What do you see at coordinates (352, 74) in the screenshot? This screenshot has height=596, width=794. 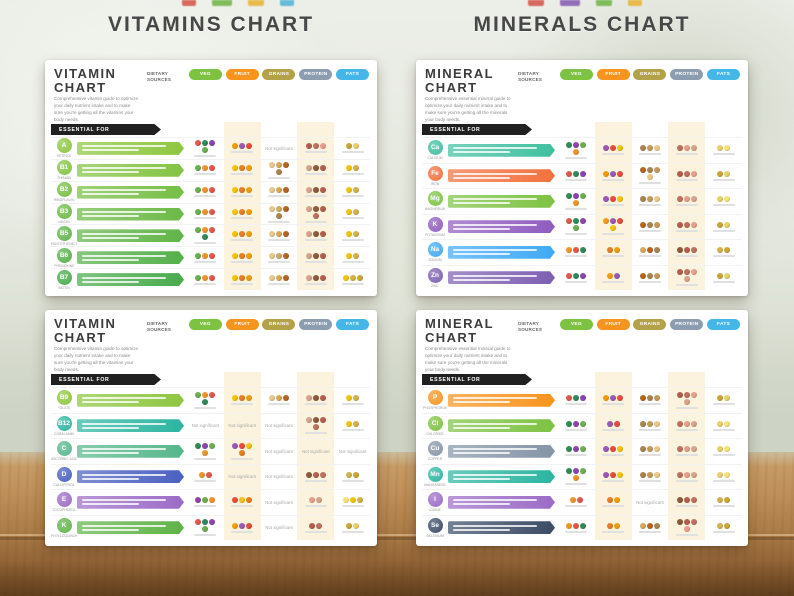 I see `category-pill-fats: FATS` at bounding box center [352, 74].